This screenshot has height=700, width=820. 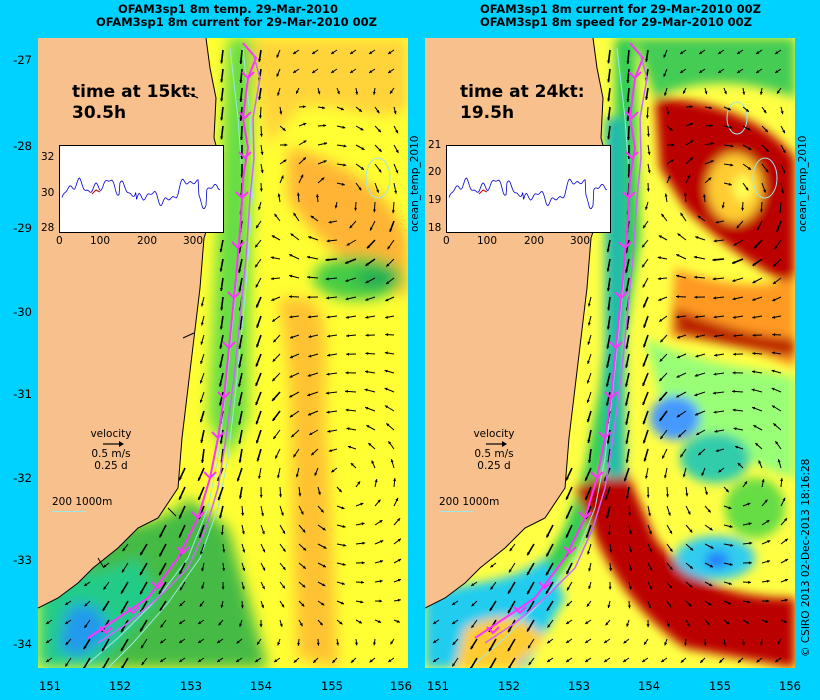 What do you see at coordinates (48, 228) in the screenshot?
I see `inset-y-tick: 28` at bounding box center [48, 228].